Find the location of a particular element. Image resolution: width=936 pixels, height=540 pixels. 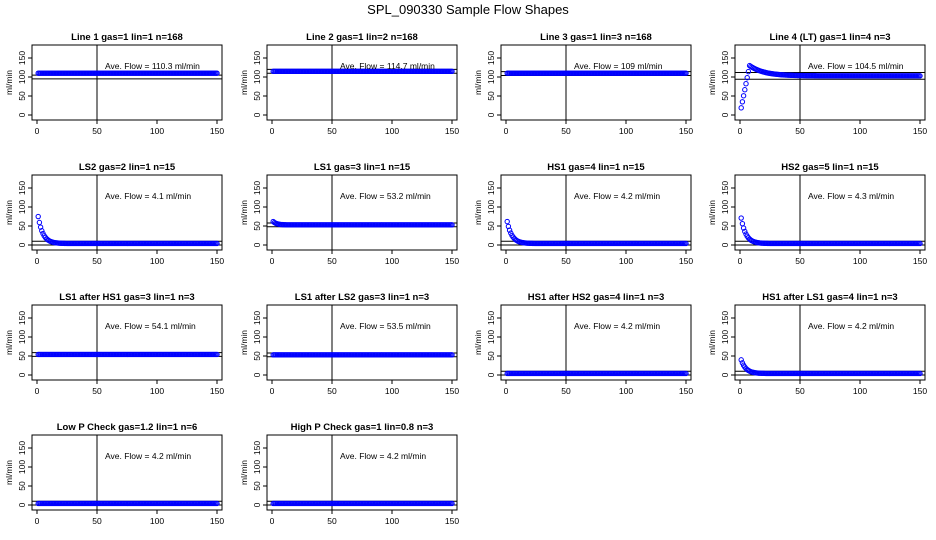

panel-title: HS1 after HS2 gas=4 lin=1 n=3 is located at coordinates (596, 297).